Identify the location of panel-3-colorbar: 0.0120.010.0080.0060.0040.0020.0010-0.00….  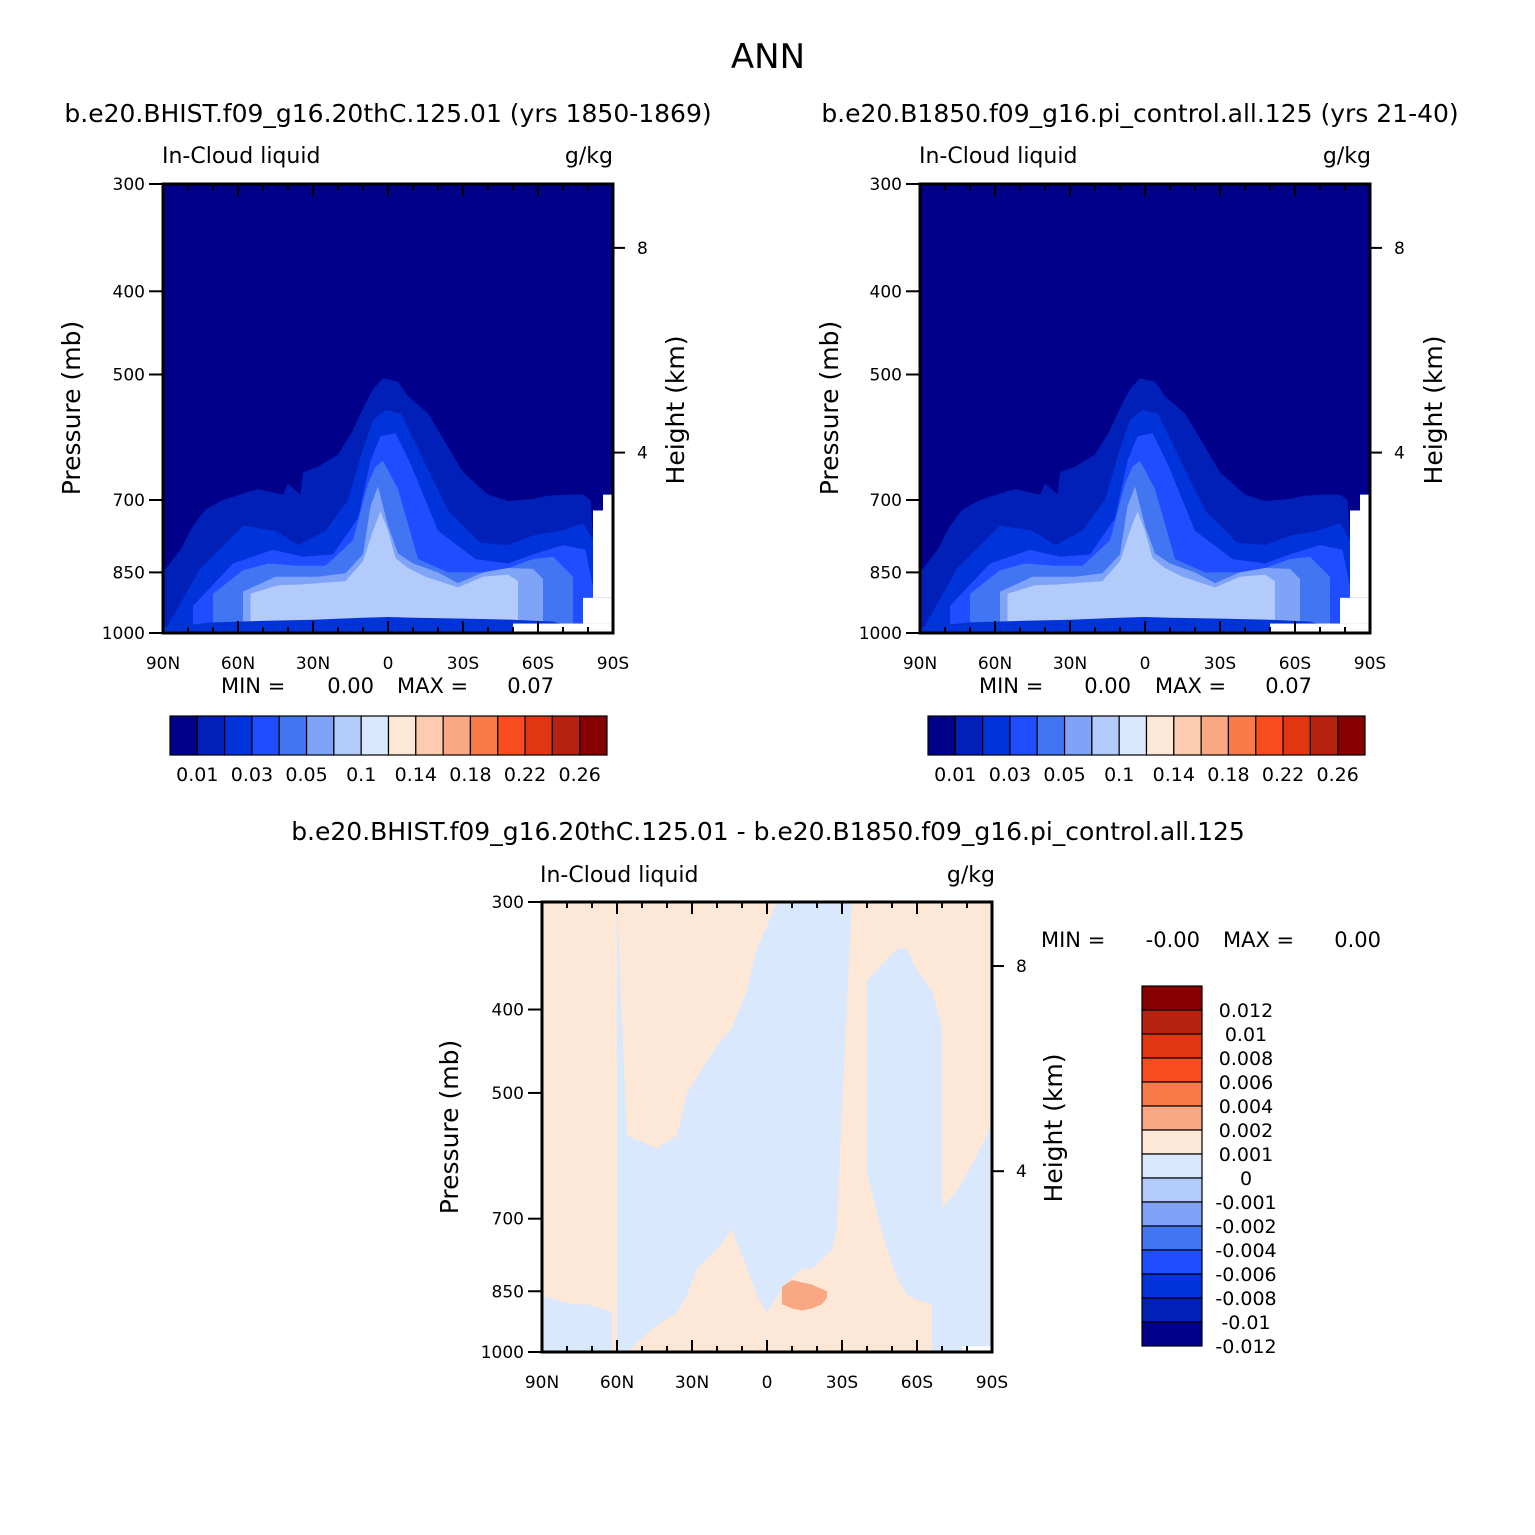
(1209, 1171).